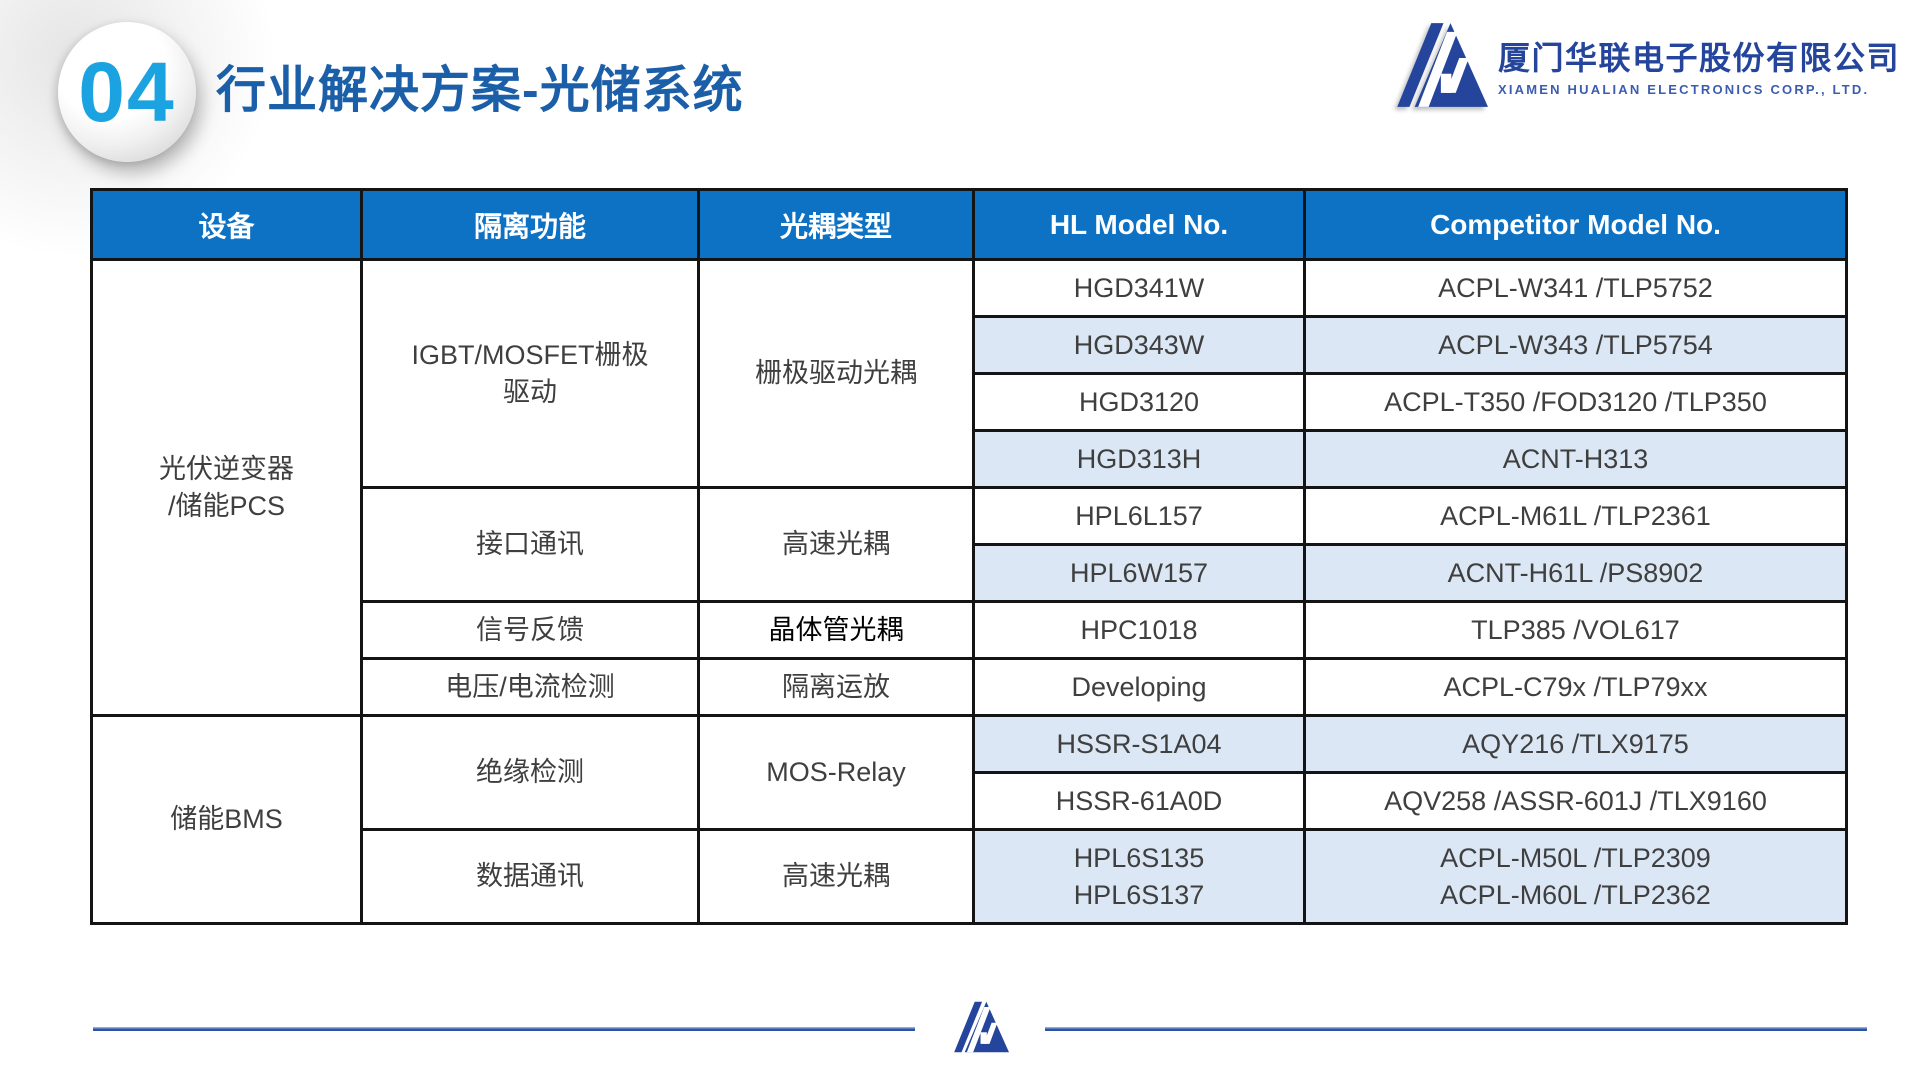 This screenshot has height=1080, width=1920. Describe the element at coordinates (480, 90) in the screenshot. I see `page-title: 行业解决方案-光储系统` at that location.